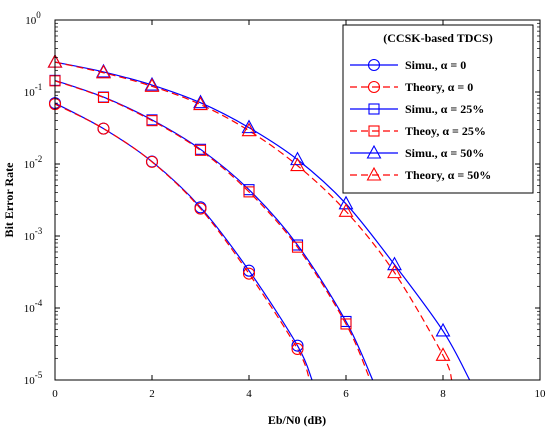 This screenshot has width=550, height=433. Describe the element at coordinates (439, 87) in the screenshot. I see `legend-label-2: Theory, α = 0` at that location.